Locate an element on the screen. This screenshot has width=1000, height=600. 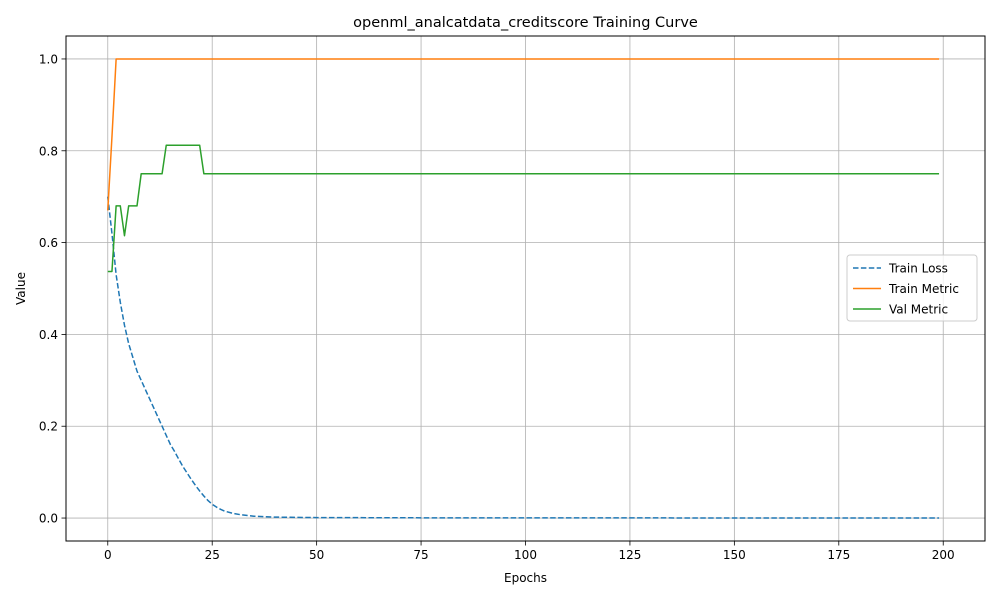
legend-box is located at coordinates (912, 288).